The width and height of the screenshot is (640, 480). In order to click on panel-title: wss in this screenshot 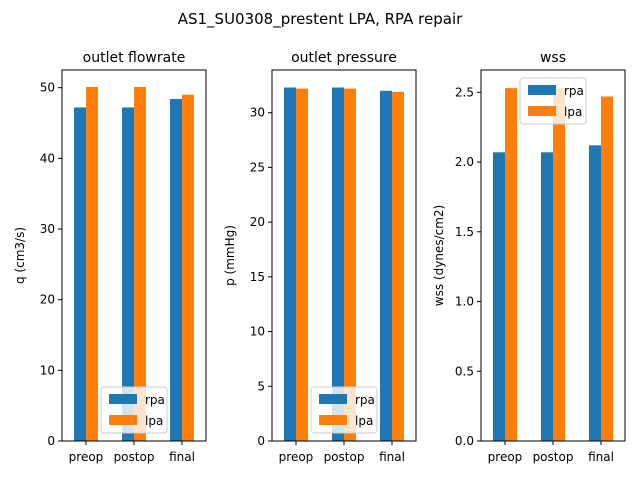, I will do `click(553, 58)`.